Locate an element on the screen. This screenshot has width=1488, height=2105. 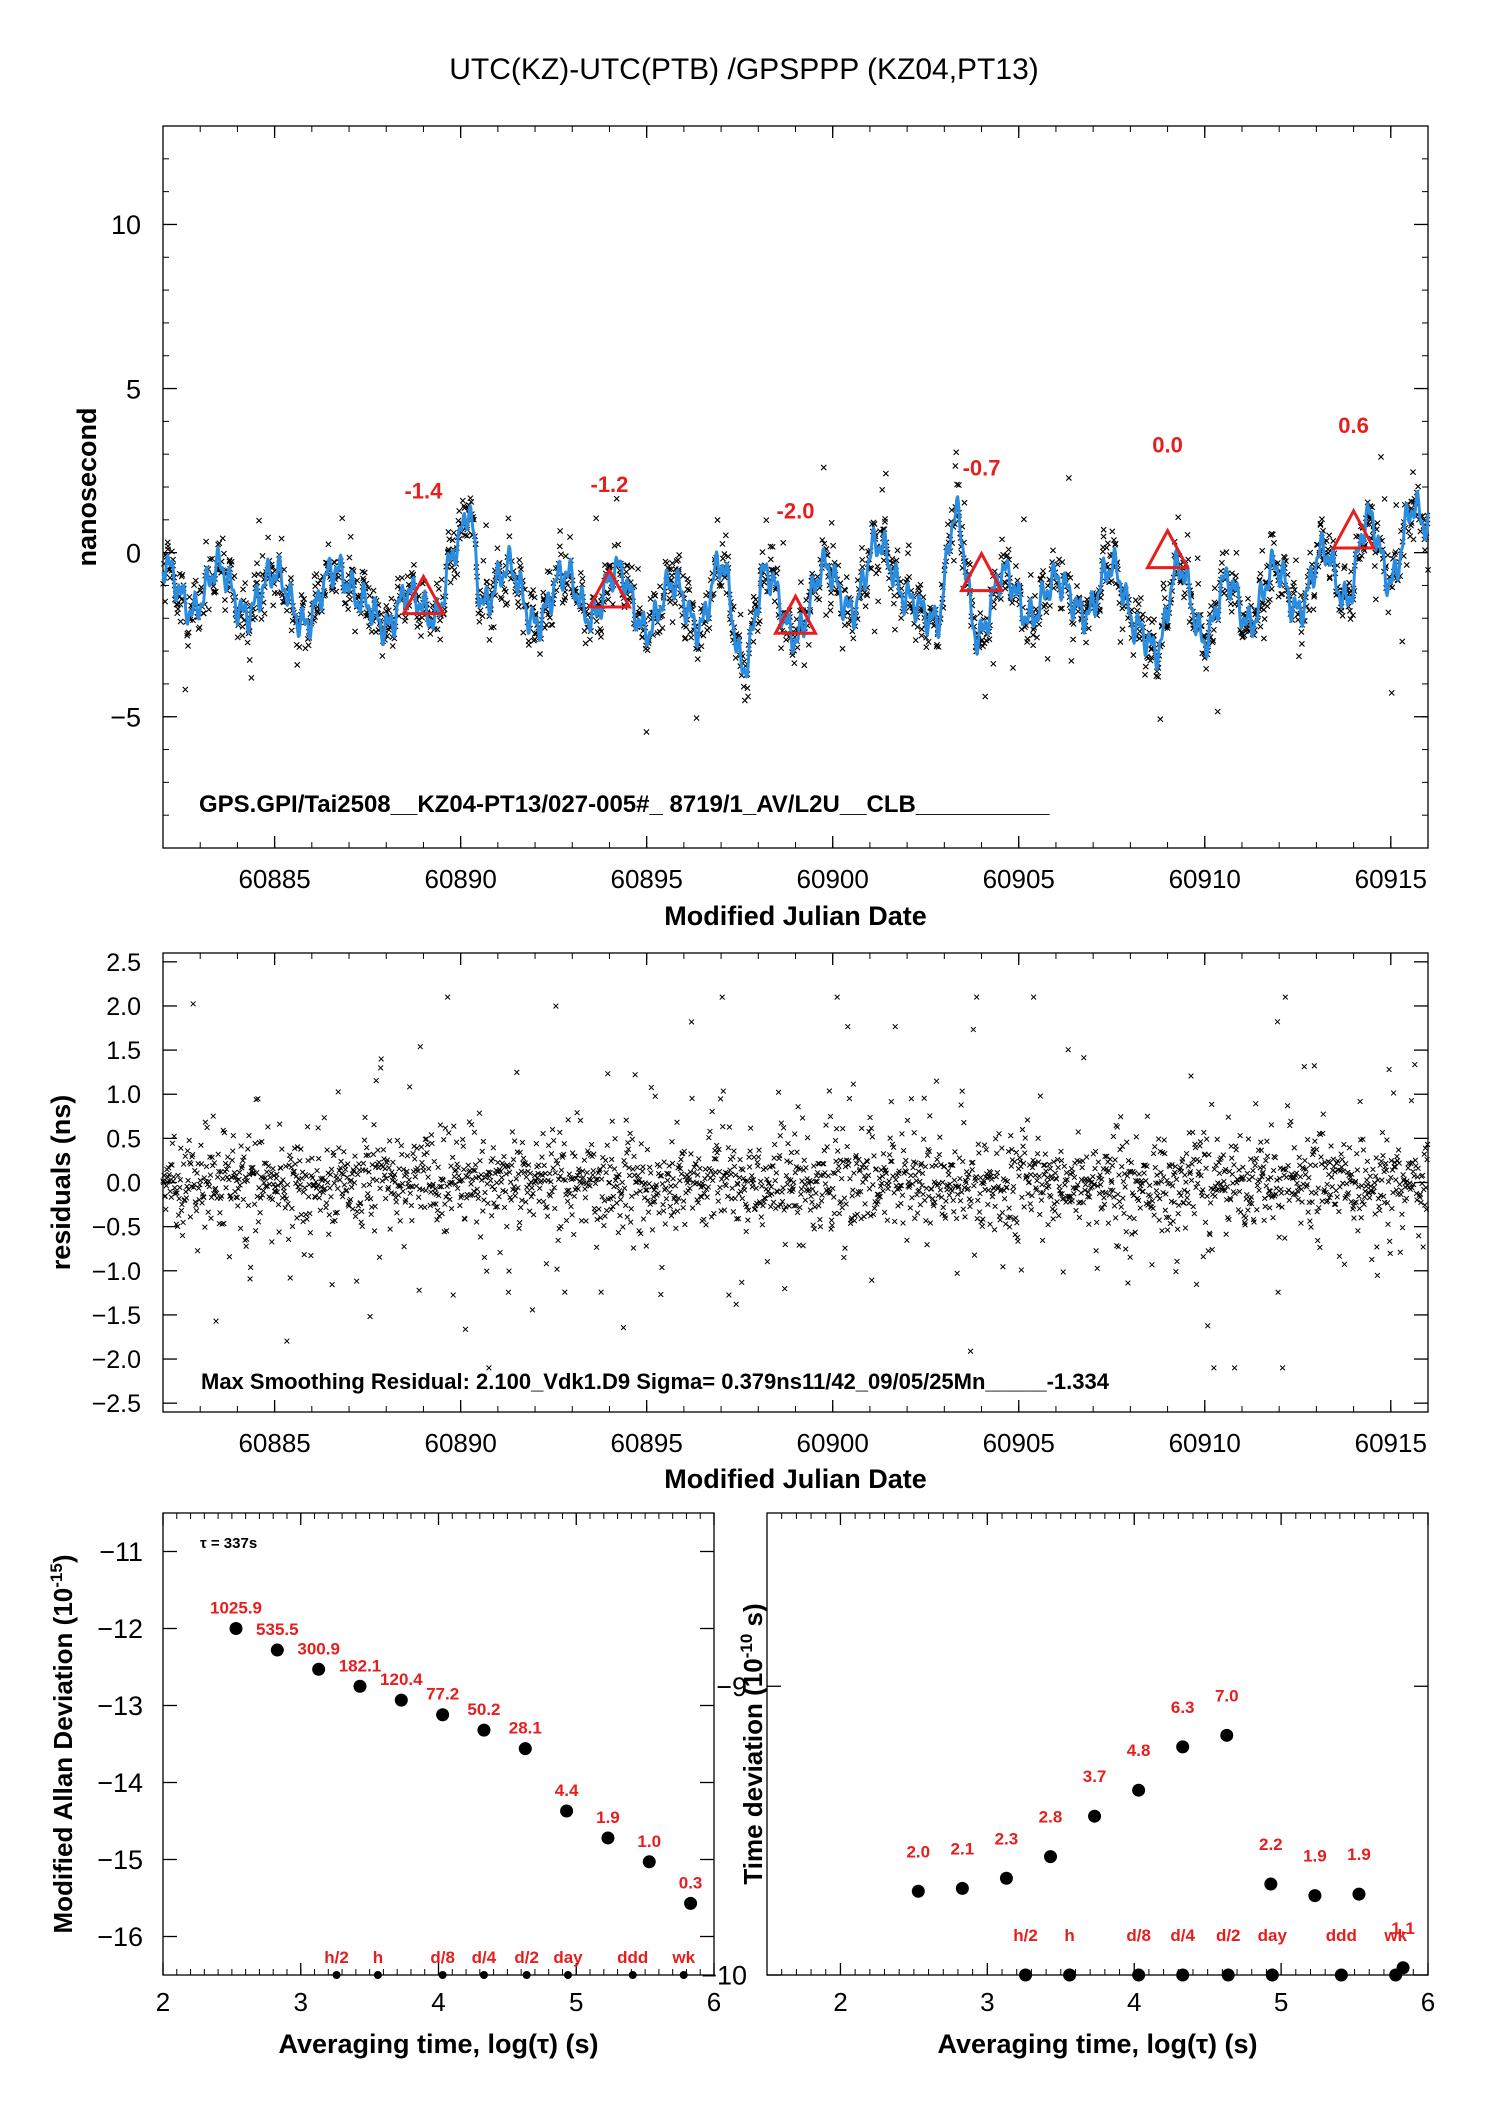
y-tick-label: 1.5 is located at coordinates (123, 1051).